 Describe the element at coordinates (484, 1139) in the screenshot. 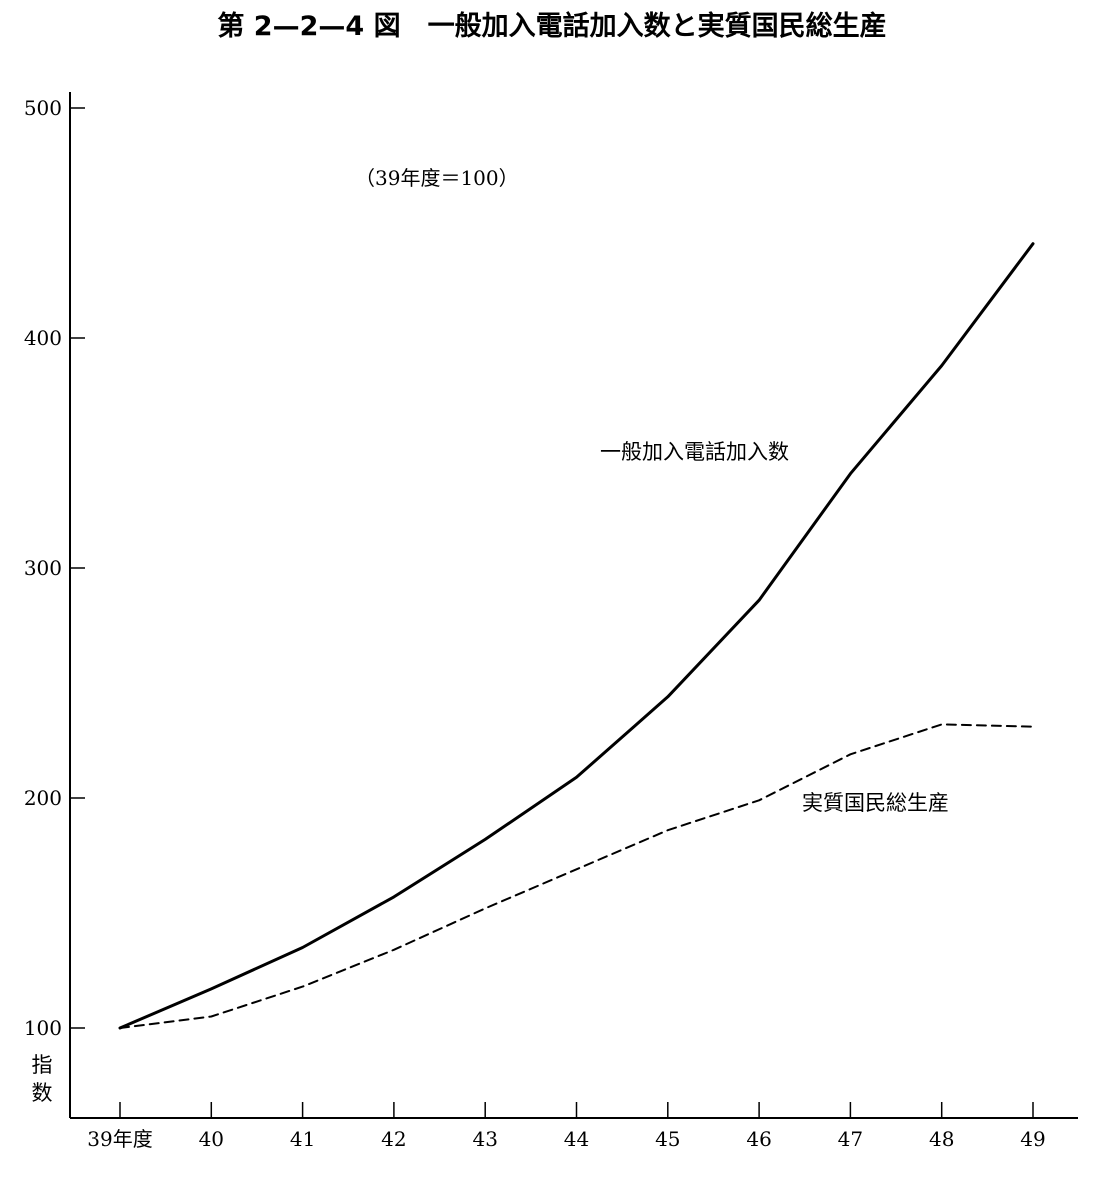

I see `x-tick-label: 43` at that location.